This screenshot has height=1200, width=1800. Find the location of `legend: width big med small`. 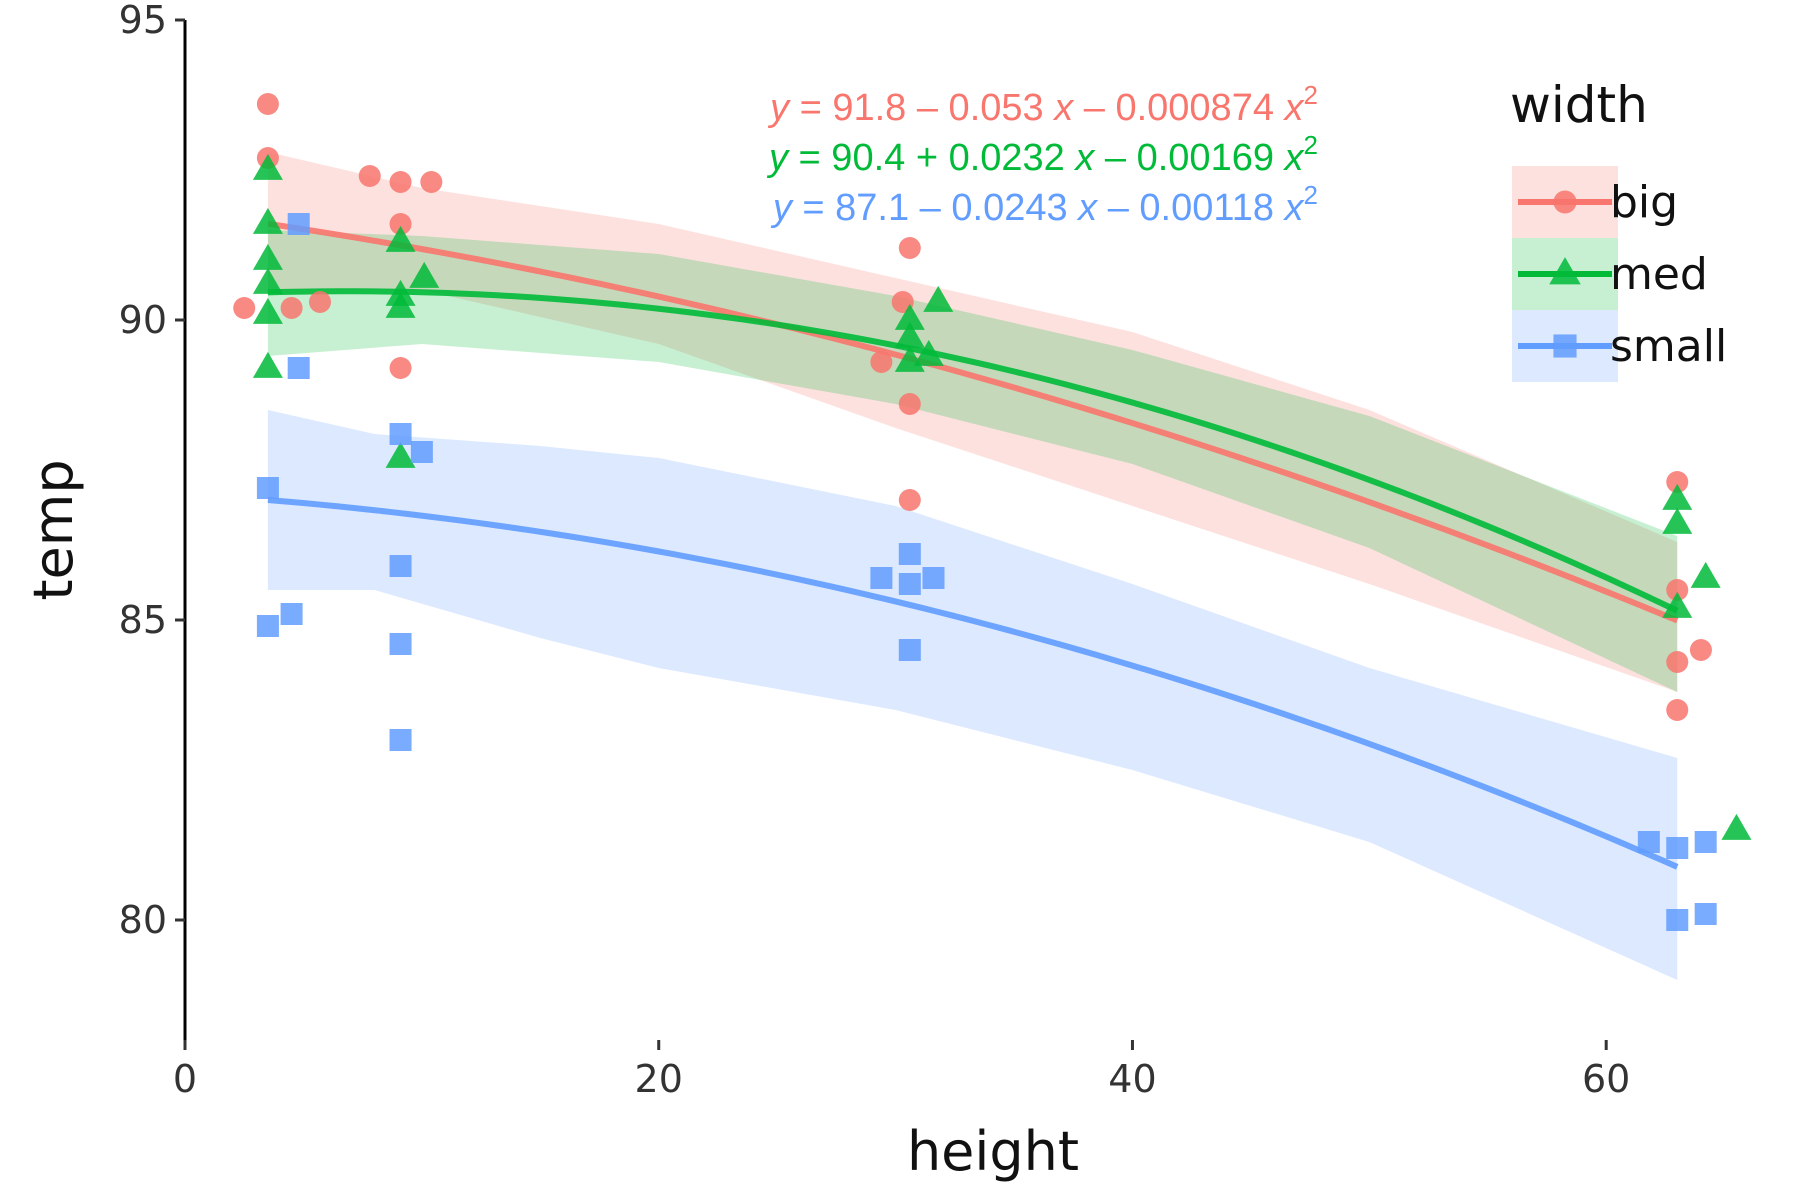

legend: width big med small is located at coordinates (1618, 229).